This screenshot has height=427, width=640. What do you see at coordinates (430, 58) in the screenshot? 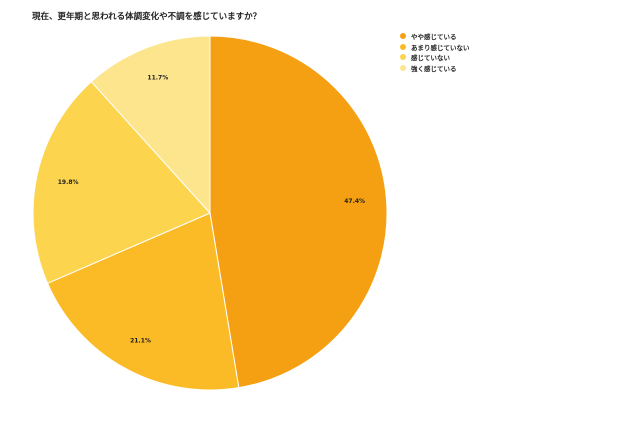
I see `legend-label: 感じていない` at bounding box center [430, 58].